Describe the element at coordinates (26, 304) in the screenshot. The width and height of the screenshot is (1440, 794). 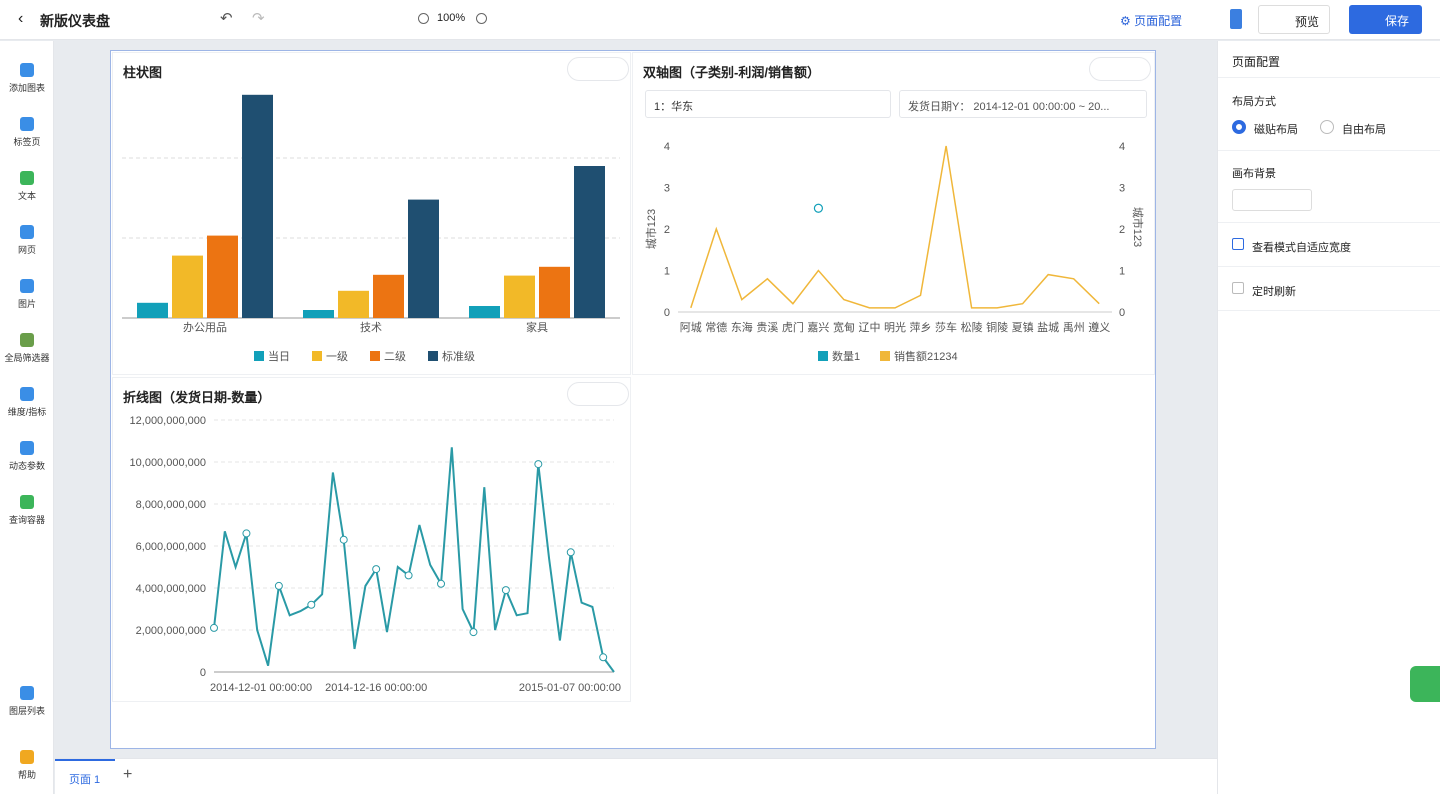
I see `label: 图片` at that location.